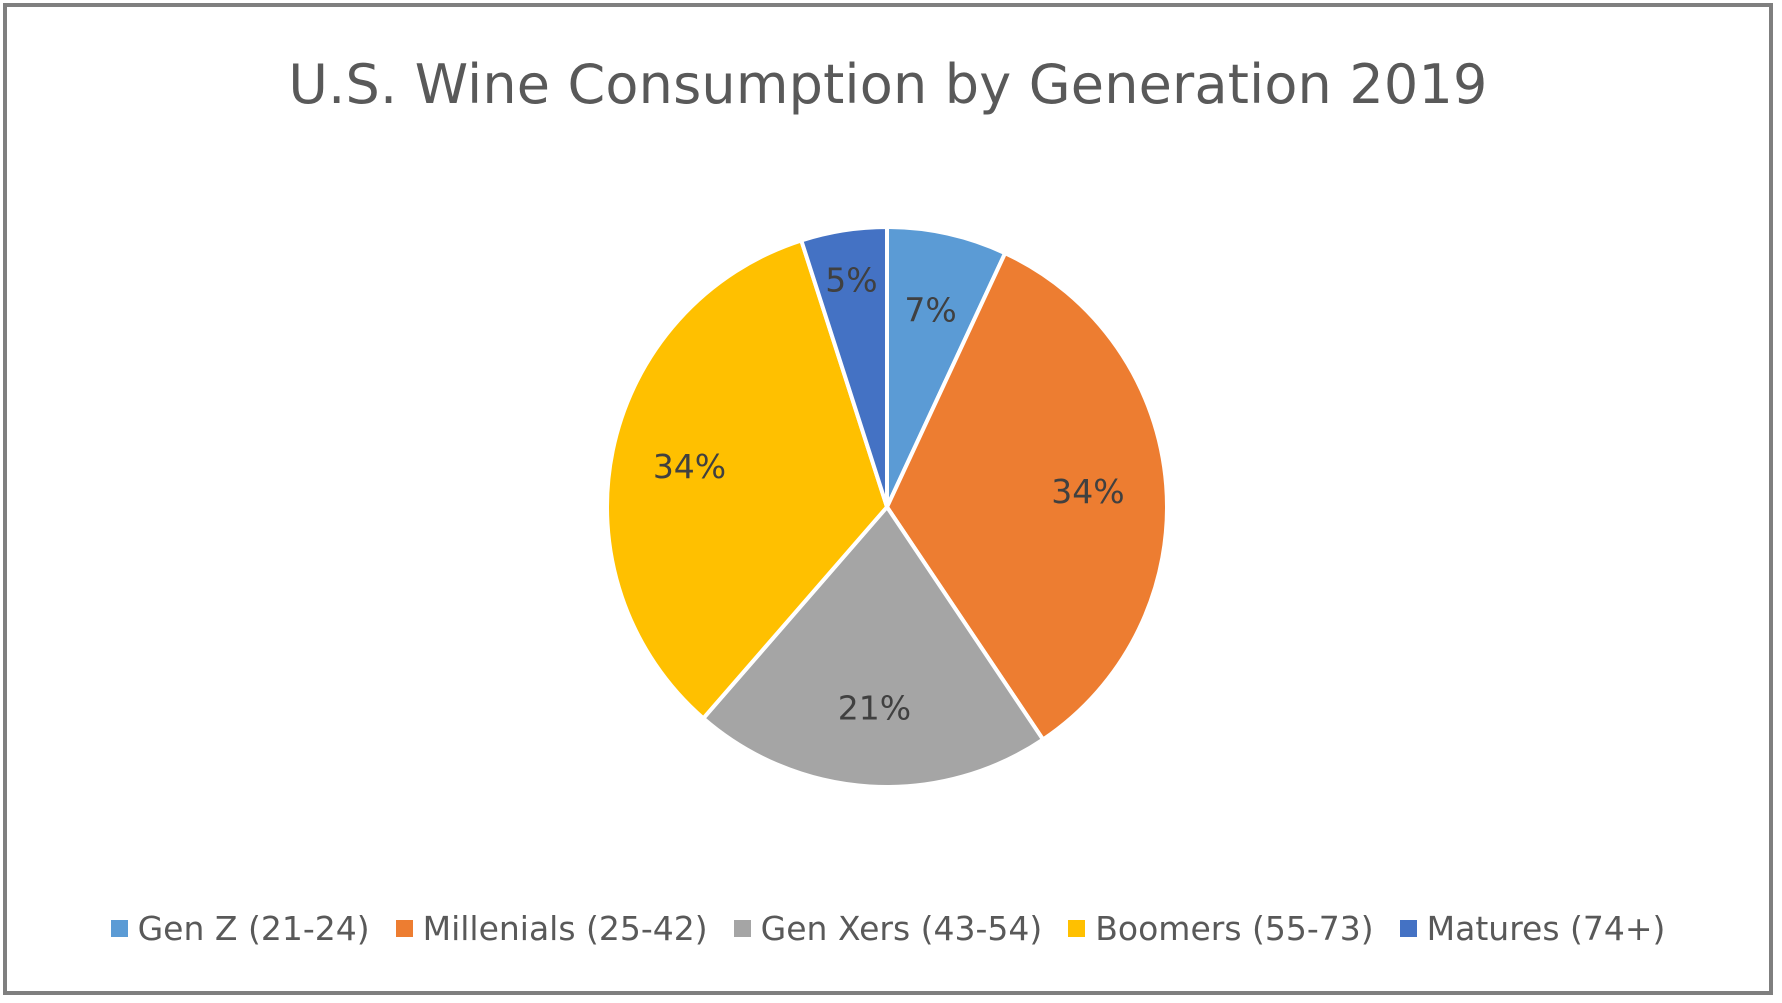 The height and width of the screenshot is (1003, 1782). Describe the element at coordinates (253, 928) in the screenshot. I see `legend-label-1: Gen Z (21-24)` at that location.